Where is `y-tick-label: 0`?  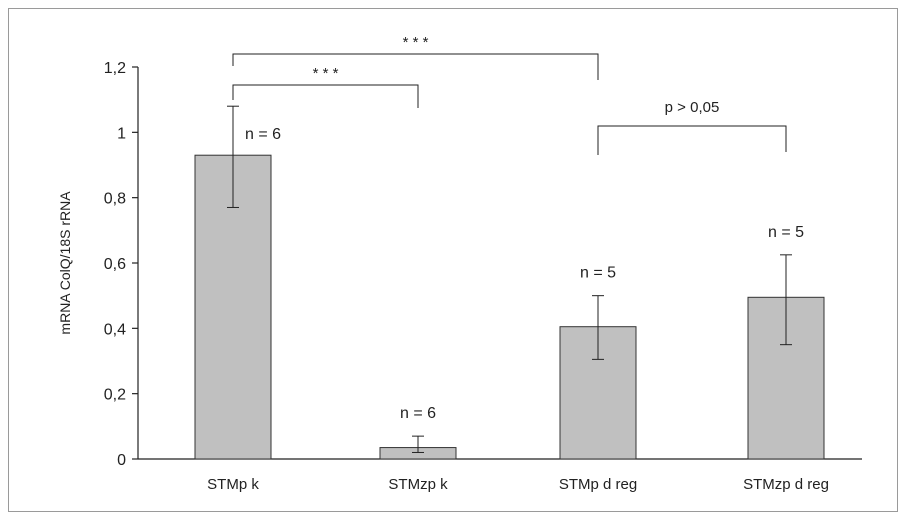
y-tick-label: 0 is located at coordinates (121, 460).